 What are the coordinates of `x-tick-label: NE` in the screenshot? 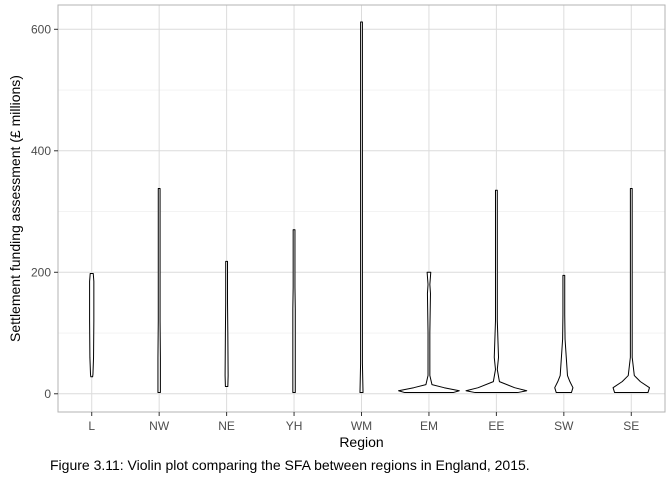 It's located at (226, 426).